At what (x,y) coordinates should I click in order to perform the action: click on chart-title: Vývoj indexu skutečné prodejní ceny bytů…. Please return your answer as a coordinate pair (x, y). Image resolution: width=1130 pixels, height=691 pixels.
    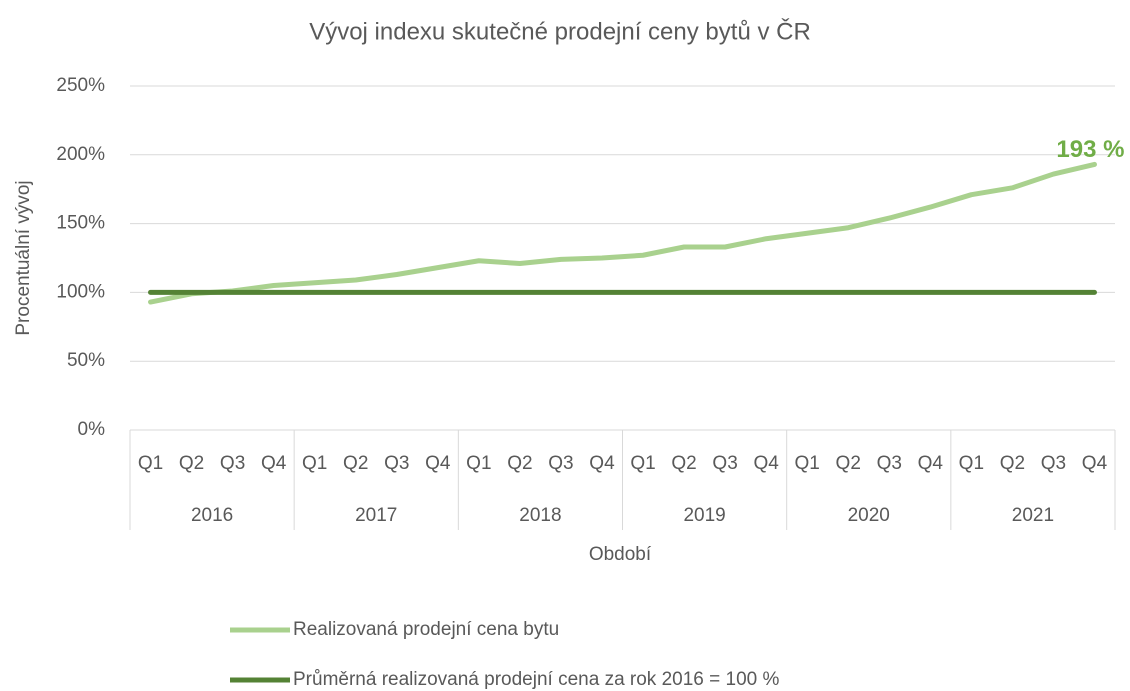
    Looking at the image, I should click on (560, 31).